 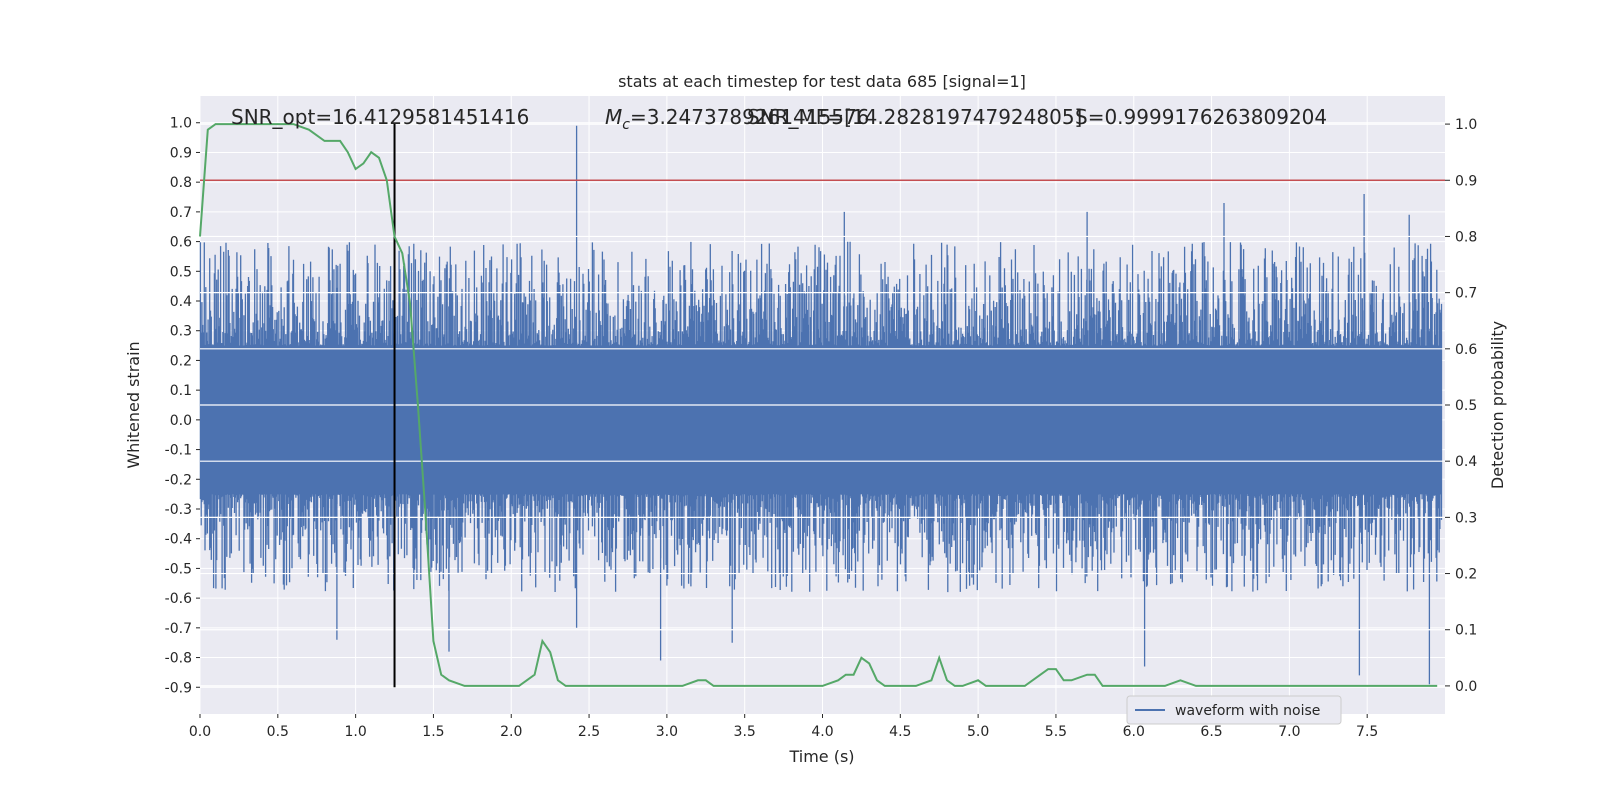 I want to click on right-y-tick-label: 0.2, so click(x=1466, y=575).